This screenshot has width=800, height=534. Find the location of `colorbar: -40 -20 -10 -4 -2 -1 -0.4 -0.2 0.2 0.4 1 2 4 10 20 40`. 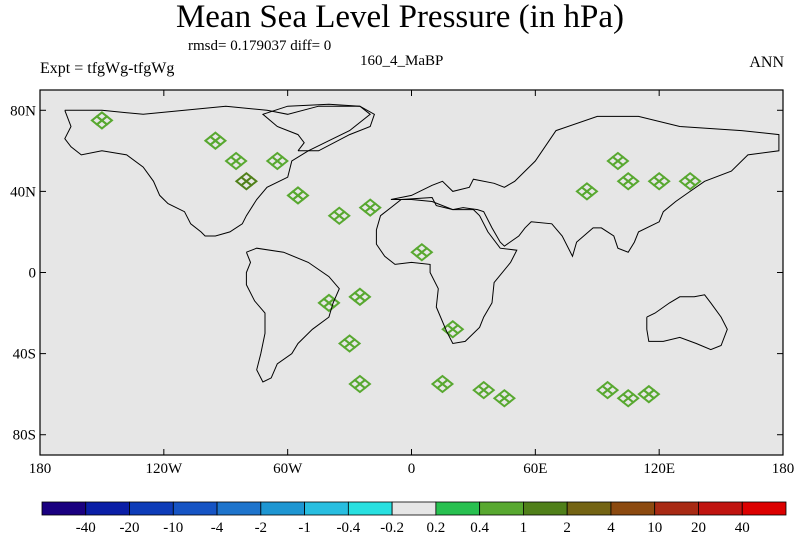

colorbar: -40 -20 -10 -4 -2 -1 -0.4 -0.2 0.2 0.4 1 2 4 10 20 40 is located at coordinates (414, 517).